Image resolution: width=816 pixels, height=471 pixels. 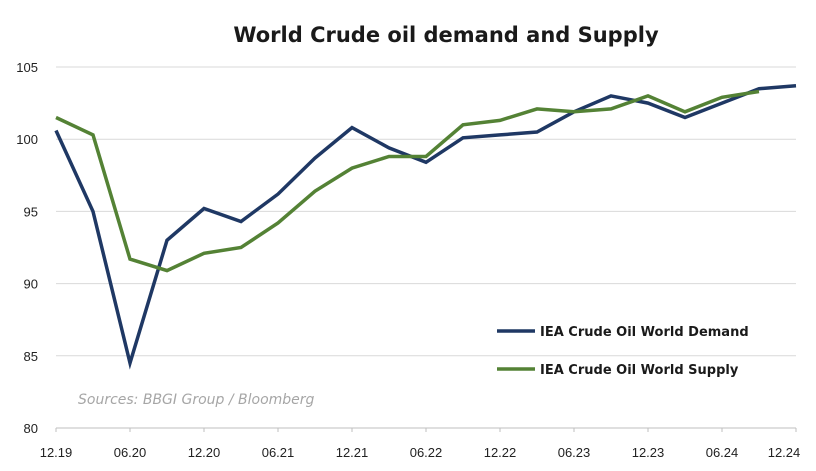 I want to click on x-tick-label: 06.23, so click(x=574, y=452).